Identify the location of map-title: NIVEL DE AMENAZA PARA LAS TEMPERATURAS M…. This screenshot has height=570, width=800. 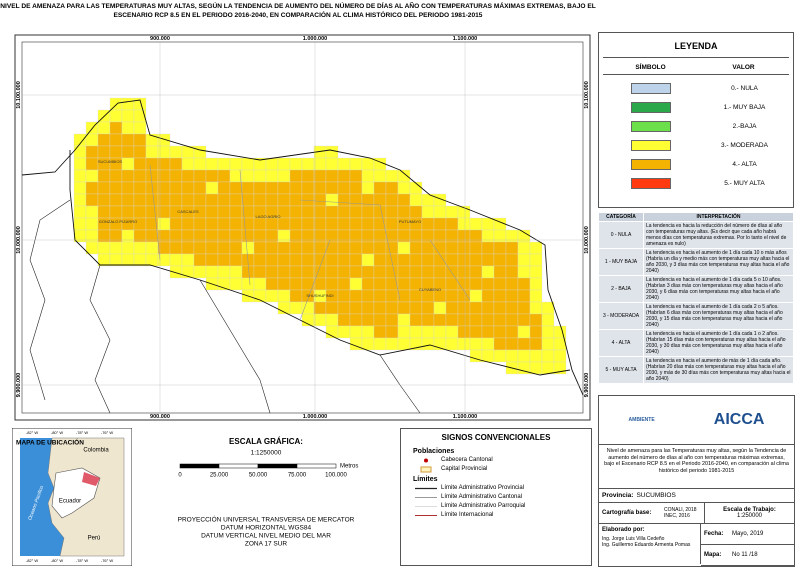
(298, 11).